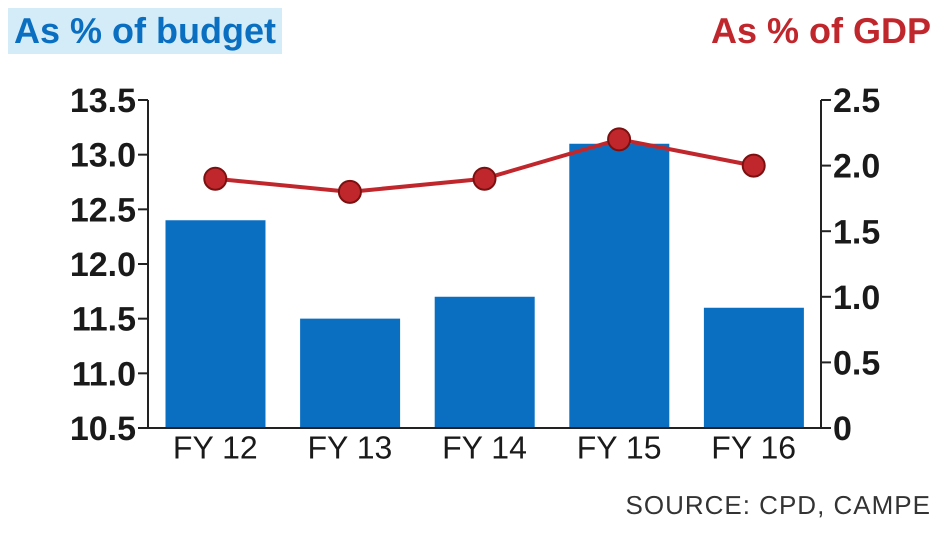 This screenshot has width=943, height=540. I want to click on y2-tick-label: 1.0, so click(856, 297).